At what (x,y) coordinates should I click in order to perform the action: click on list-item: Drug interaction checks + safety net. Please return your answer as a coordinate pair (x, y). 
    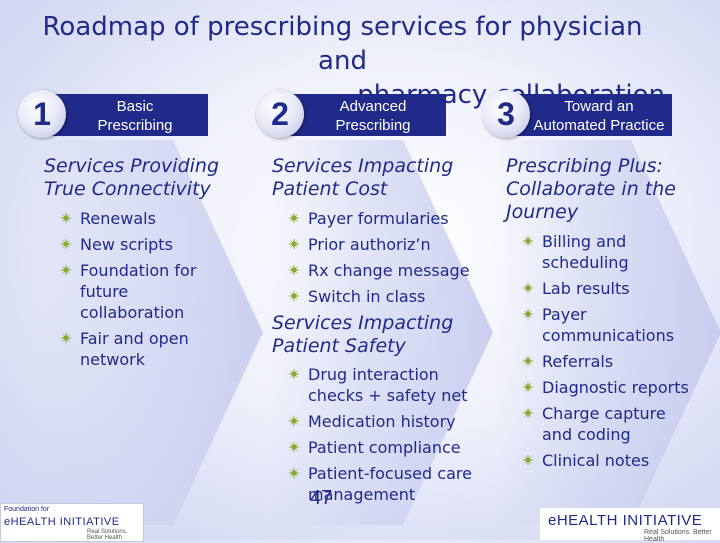
    Looking at the image, I should click on (386, 385).